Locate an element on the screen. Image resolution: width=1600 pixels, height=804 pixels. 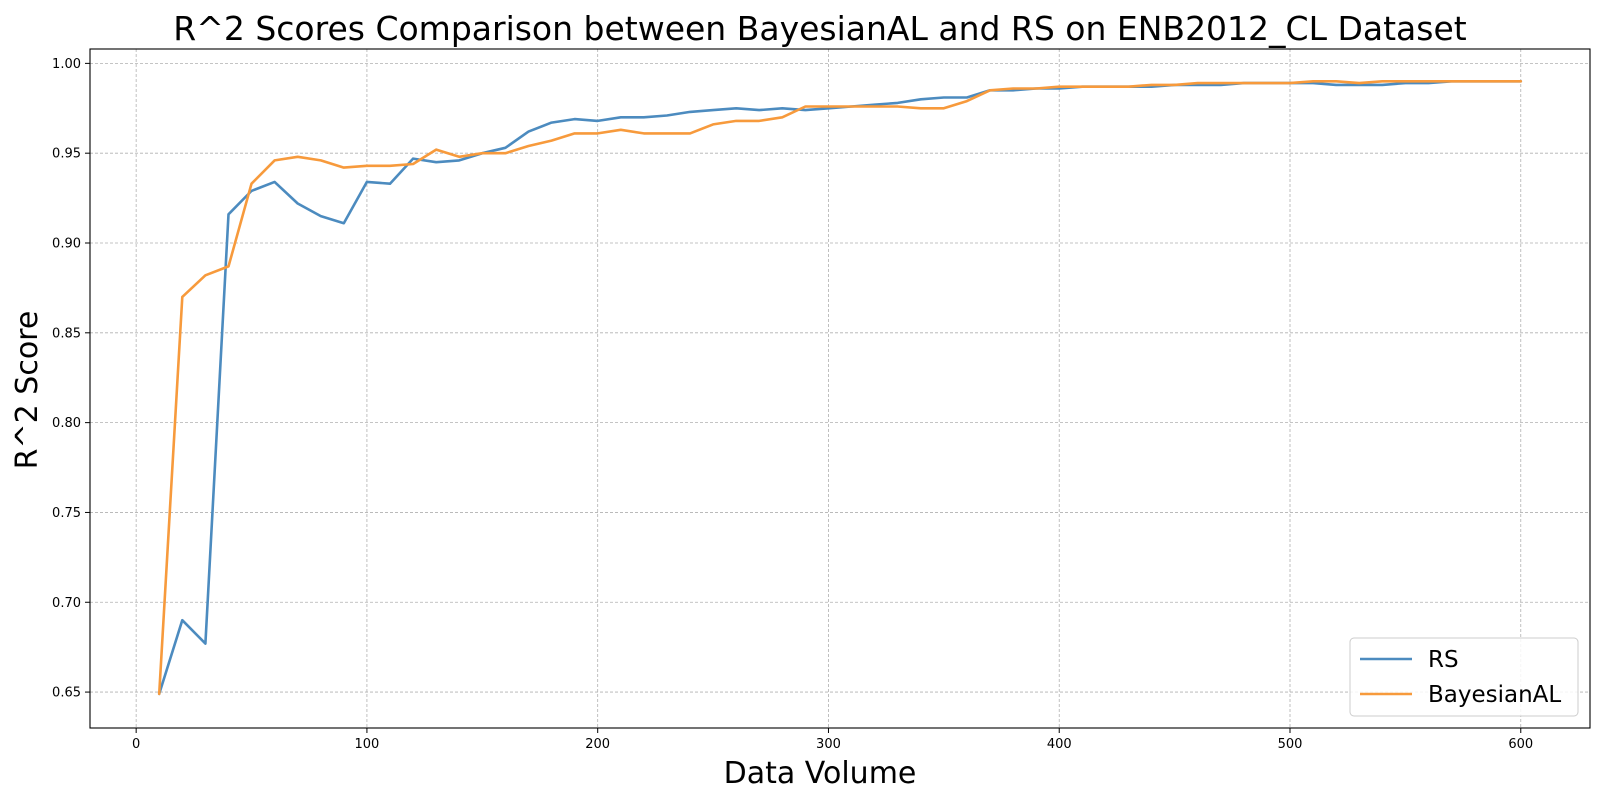
x-tick-label: 600 is located at coordinates (1520, 744).